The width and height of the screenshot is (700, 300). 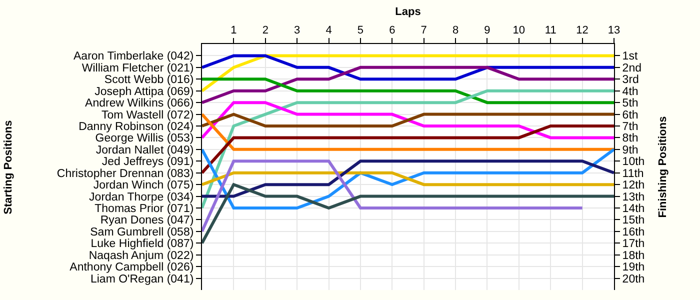 What do you see at coordinates (633, 256) in the screenshot?
I see `y-tick-label: 18th` at bounding box center [633, 256].